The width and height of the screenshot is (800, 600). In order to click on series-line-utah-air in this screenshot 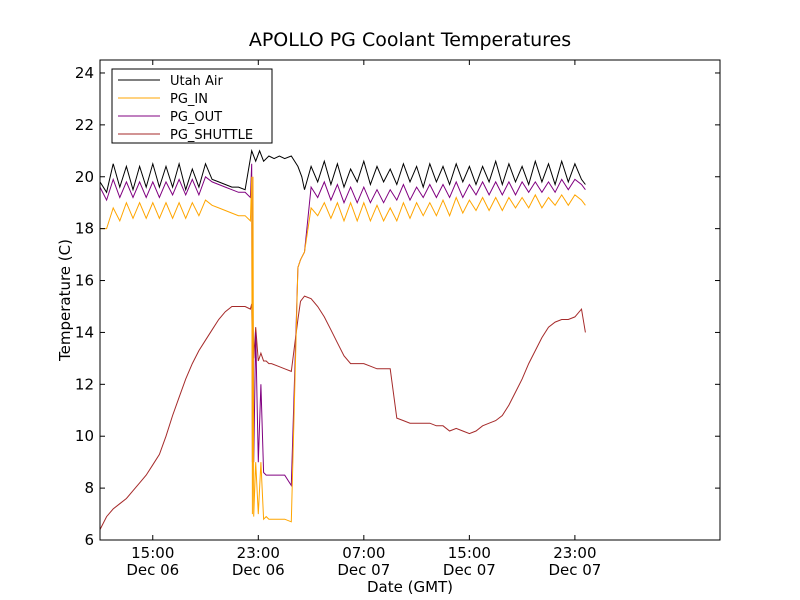, I will do `click(342, 171)`.